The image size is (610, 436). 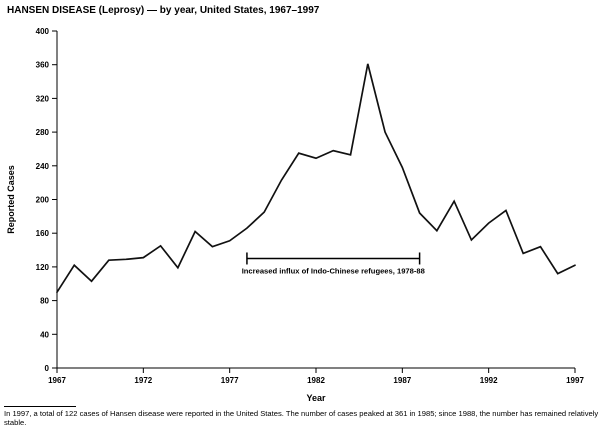 I want to click on y-tick-label: 240, so click(x=43, y=166).